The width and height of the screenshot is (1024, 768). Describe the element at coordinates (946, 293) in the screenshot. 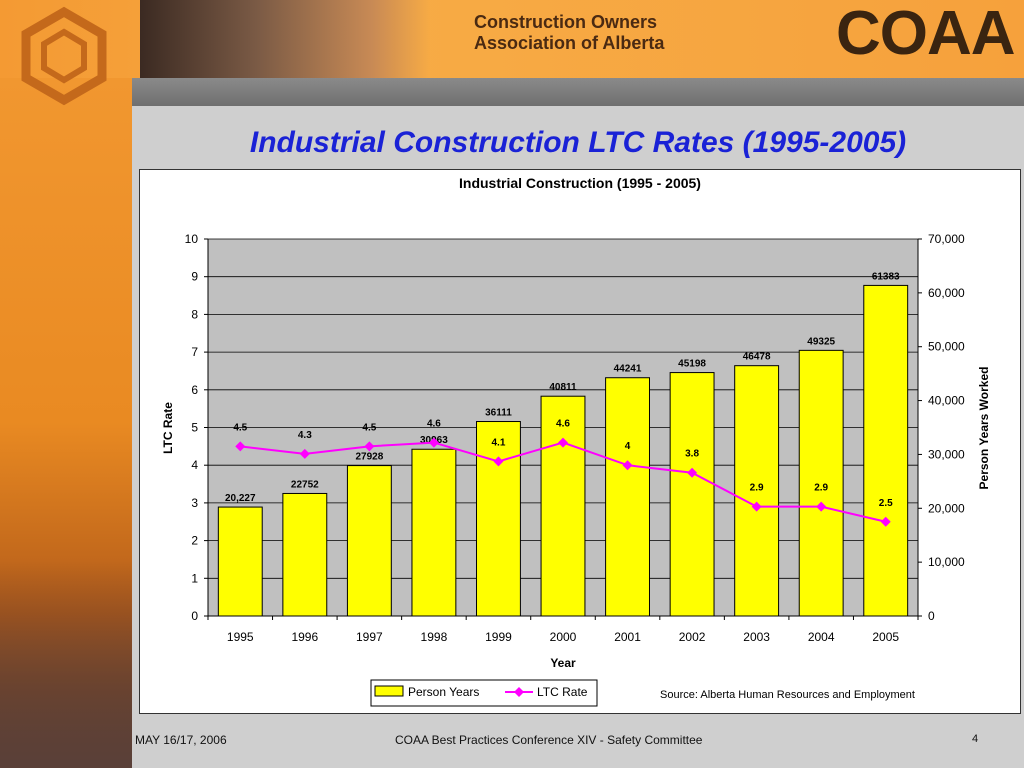

I see `y2-tick-label: 60,000` at that location.